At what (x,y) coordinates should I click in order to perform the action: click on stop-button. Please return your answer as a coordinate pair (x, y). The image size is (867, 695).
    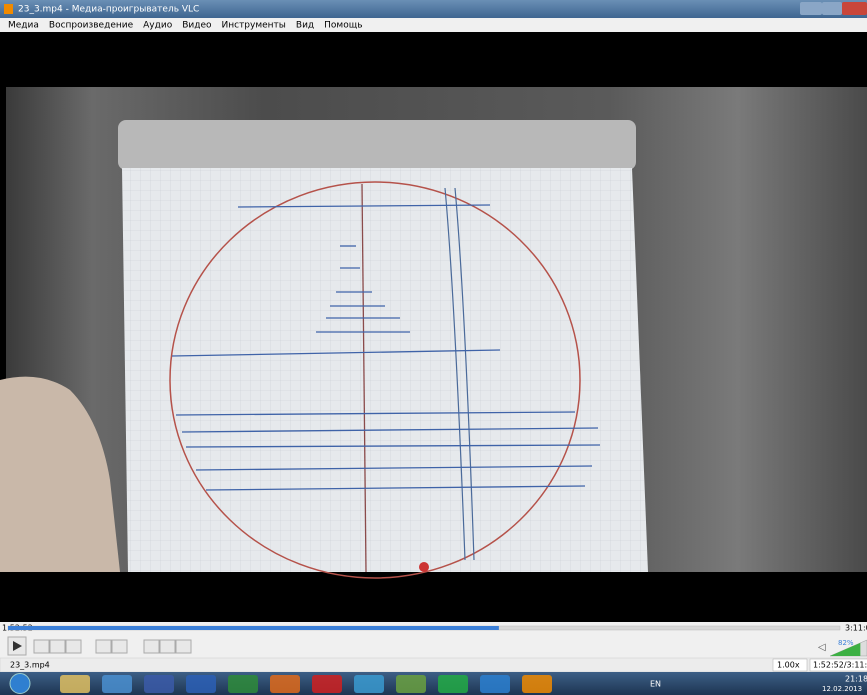
    Looking at the image, I should click on (57, 646).